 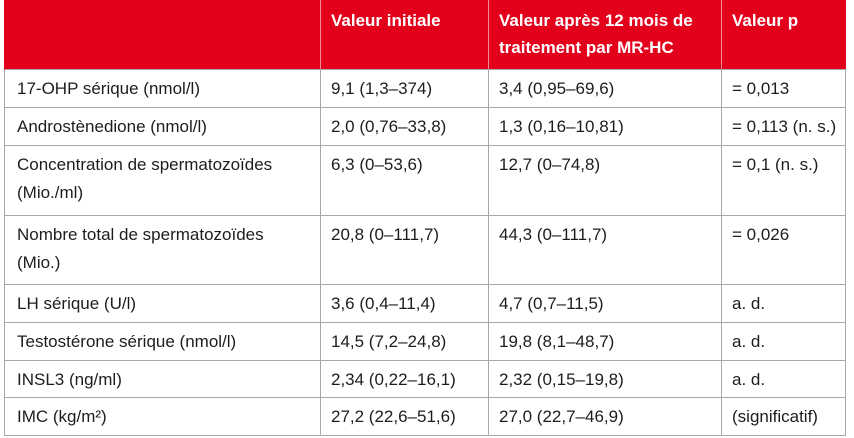 What do you see at coordinates (605, 89) in the screenshot?
I see `after-treatment-value-cell: 3,4 (0,95–69,6)` at bounding box center [605, 89].